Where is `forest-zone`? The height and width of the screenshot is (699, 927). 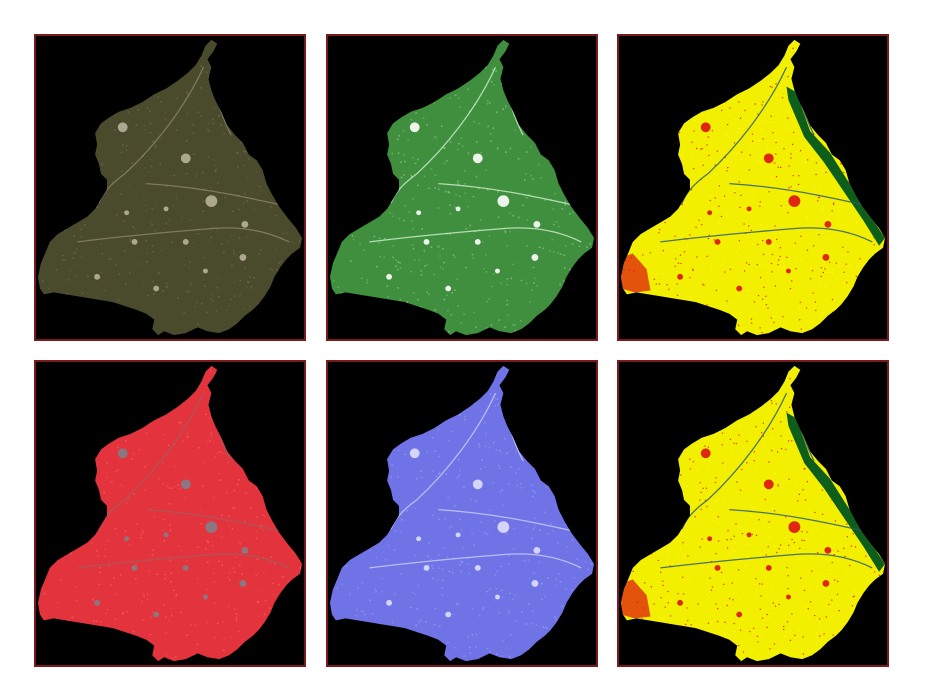 forest-zone is located at coordinates (836, 166).